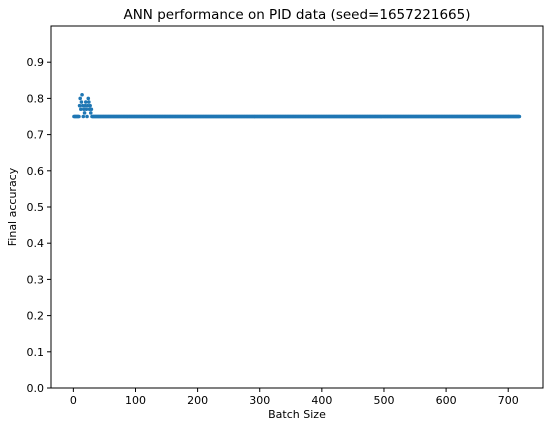 The height and width of the screenshot is (428, 551). I want to click on x-tick-label: 100, so click(135, 400).